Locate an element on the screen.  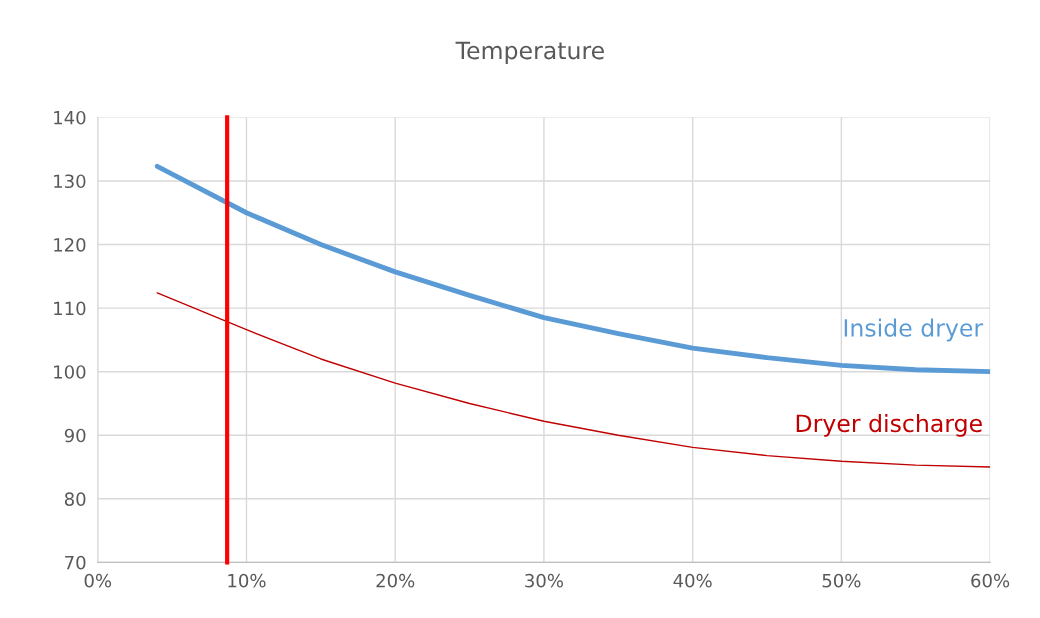
x-tick-label: 10% is located at coordinates (247, 580).